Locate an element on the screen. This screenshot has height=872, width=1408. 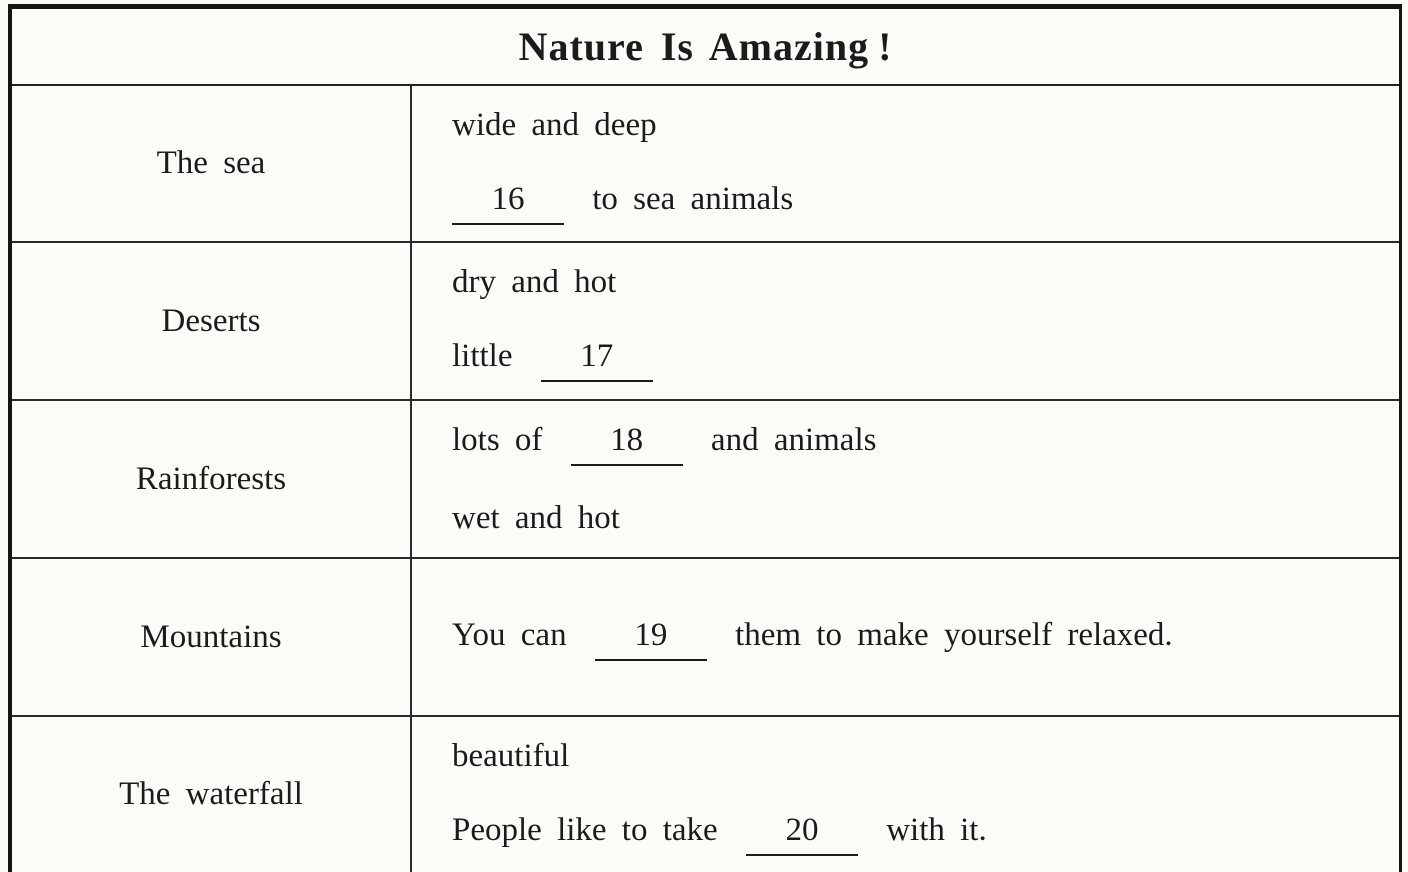
text-segment: You can is located at coordinates (509, 635).